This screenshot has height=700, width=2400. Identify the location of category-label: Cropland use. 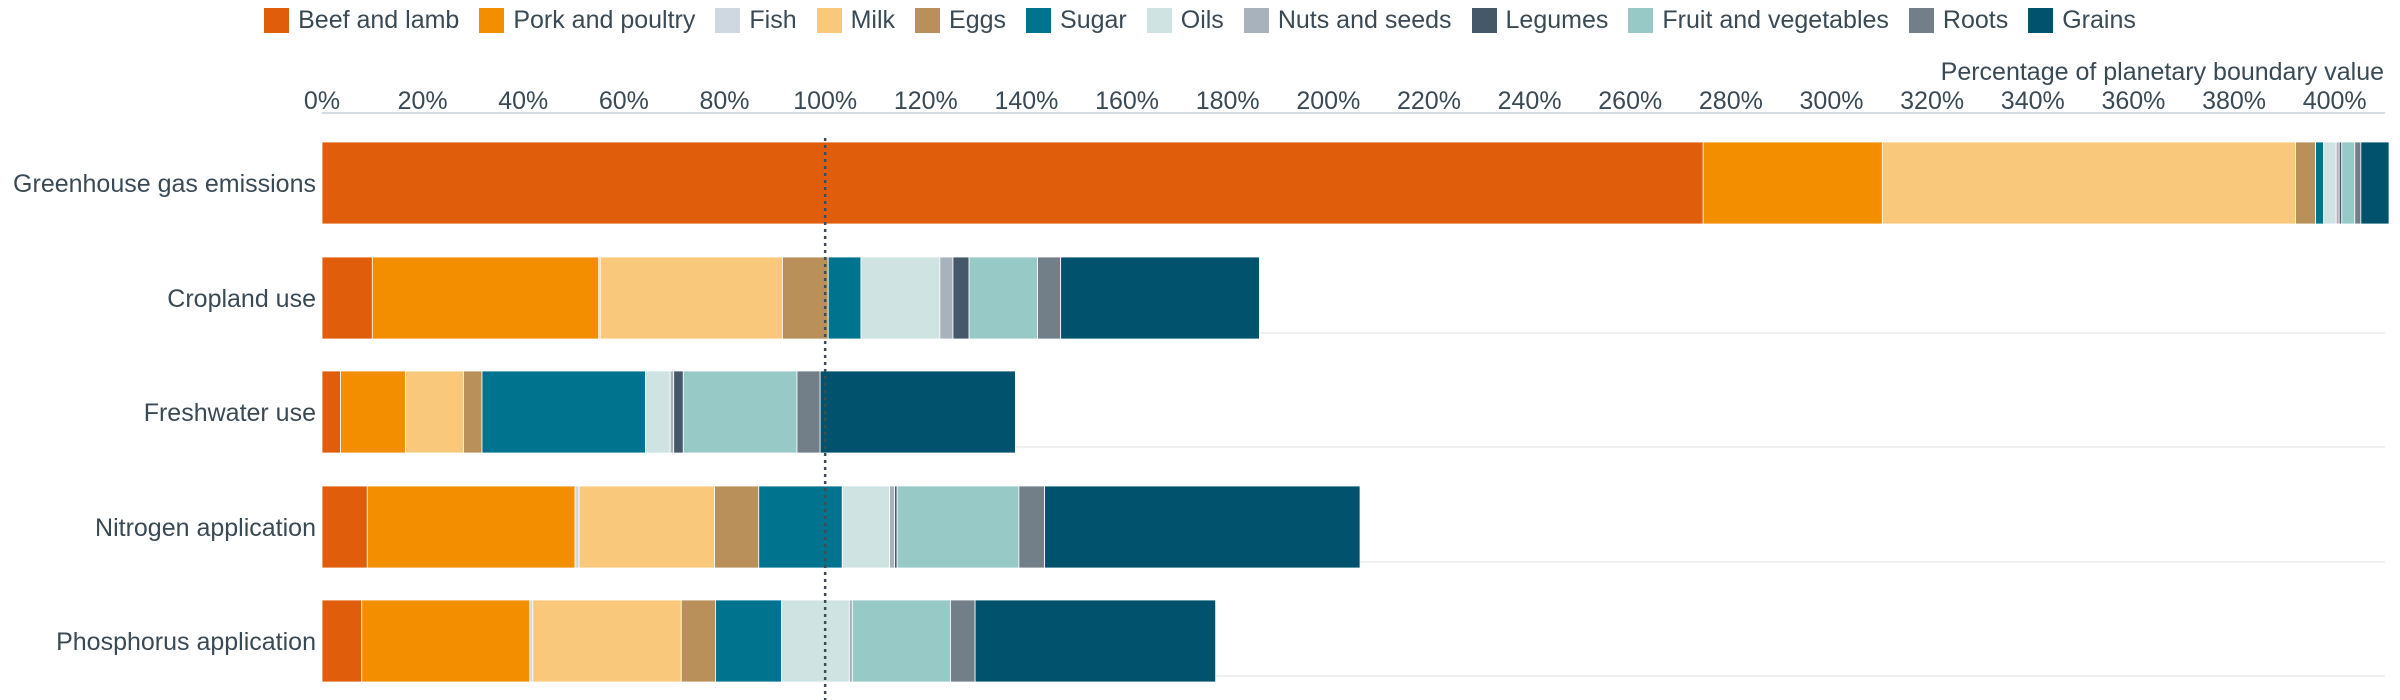
(241, 299).